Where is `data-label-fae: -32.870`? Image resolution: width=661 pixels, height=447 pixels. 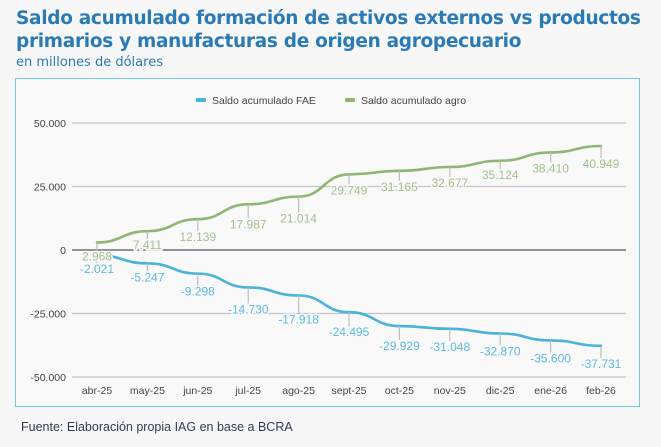
data-label-fae: -32.870 is located at coordinates (500, 351).